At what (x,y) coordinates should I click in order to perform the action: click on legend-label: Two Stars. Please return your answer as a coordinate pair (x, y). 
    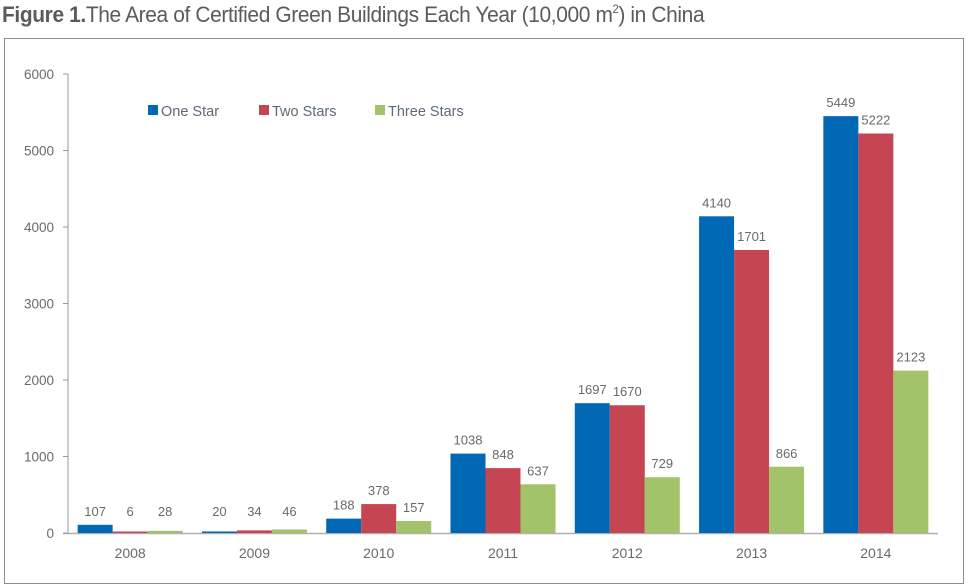
    Looking at the image, I should click on (304, 112).